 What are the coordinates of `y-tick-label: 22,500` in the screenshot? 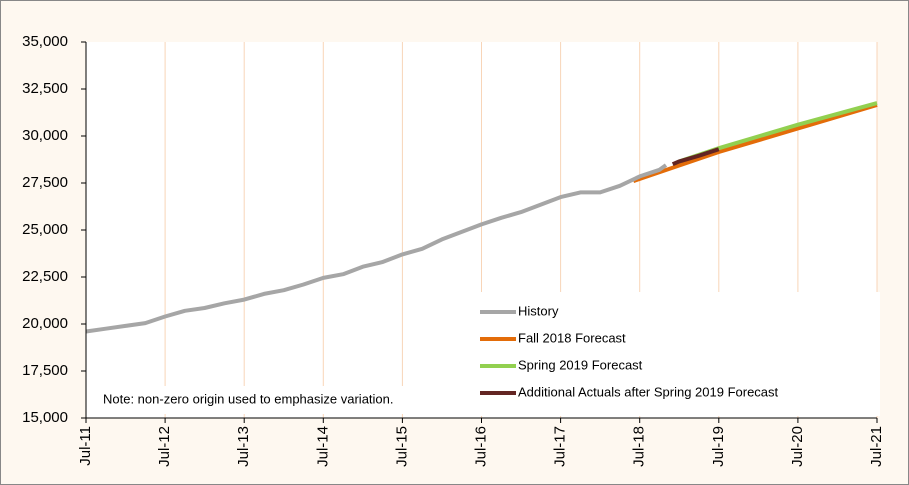 It's located at (45, 276).